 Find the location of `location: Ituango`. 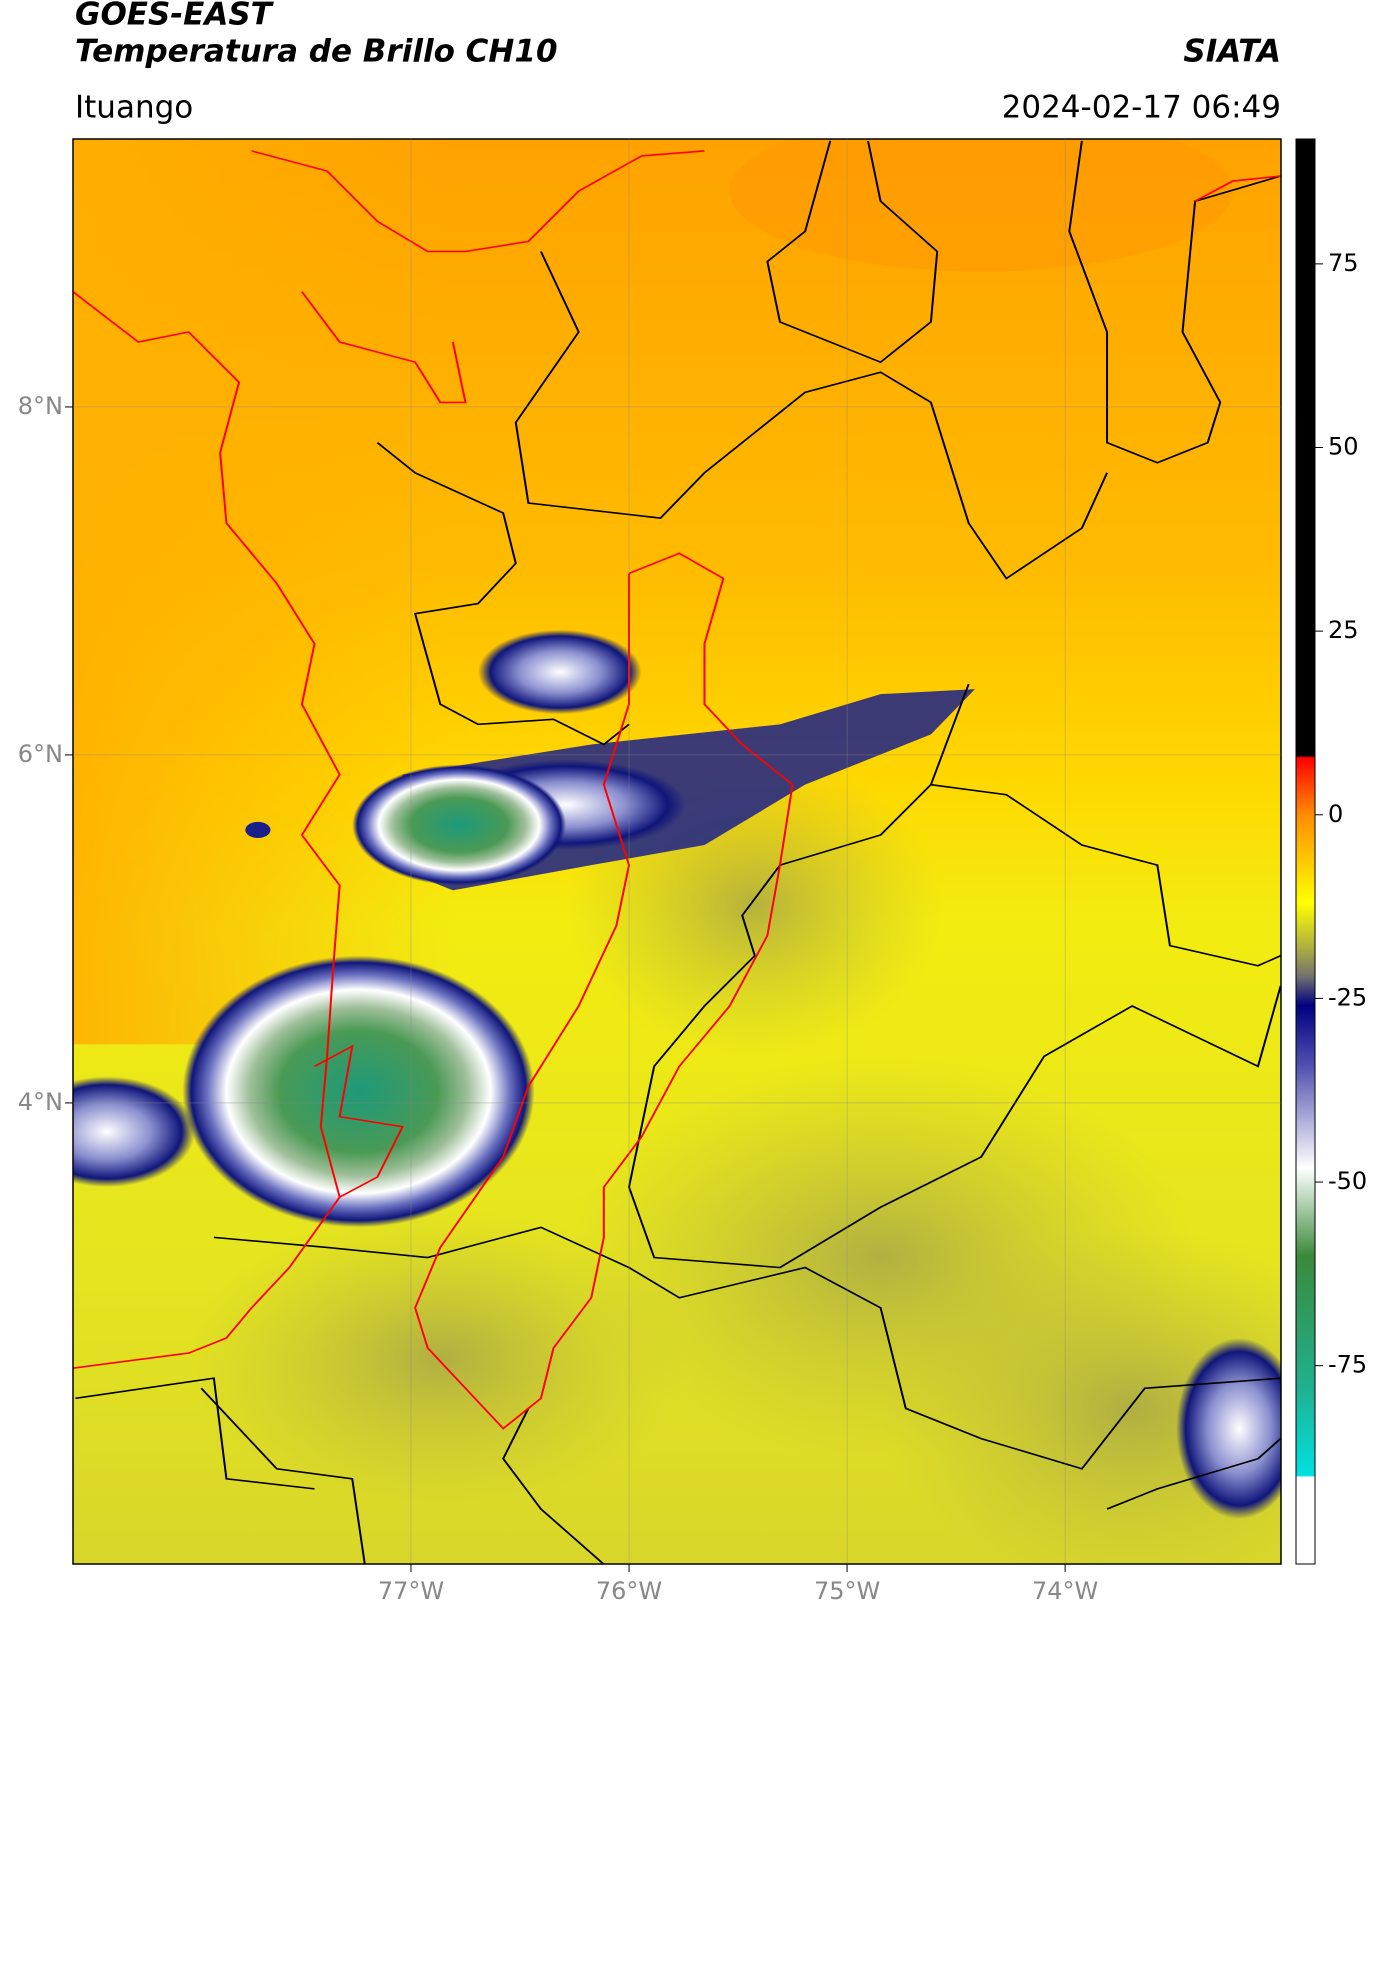

location: Ituango is located at coordinates (134, 108).